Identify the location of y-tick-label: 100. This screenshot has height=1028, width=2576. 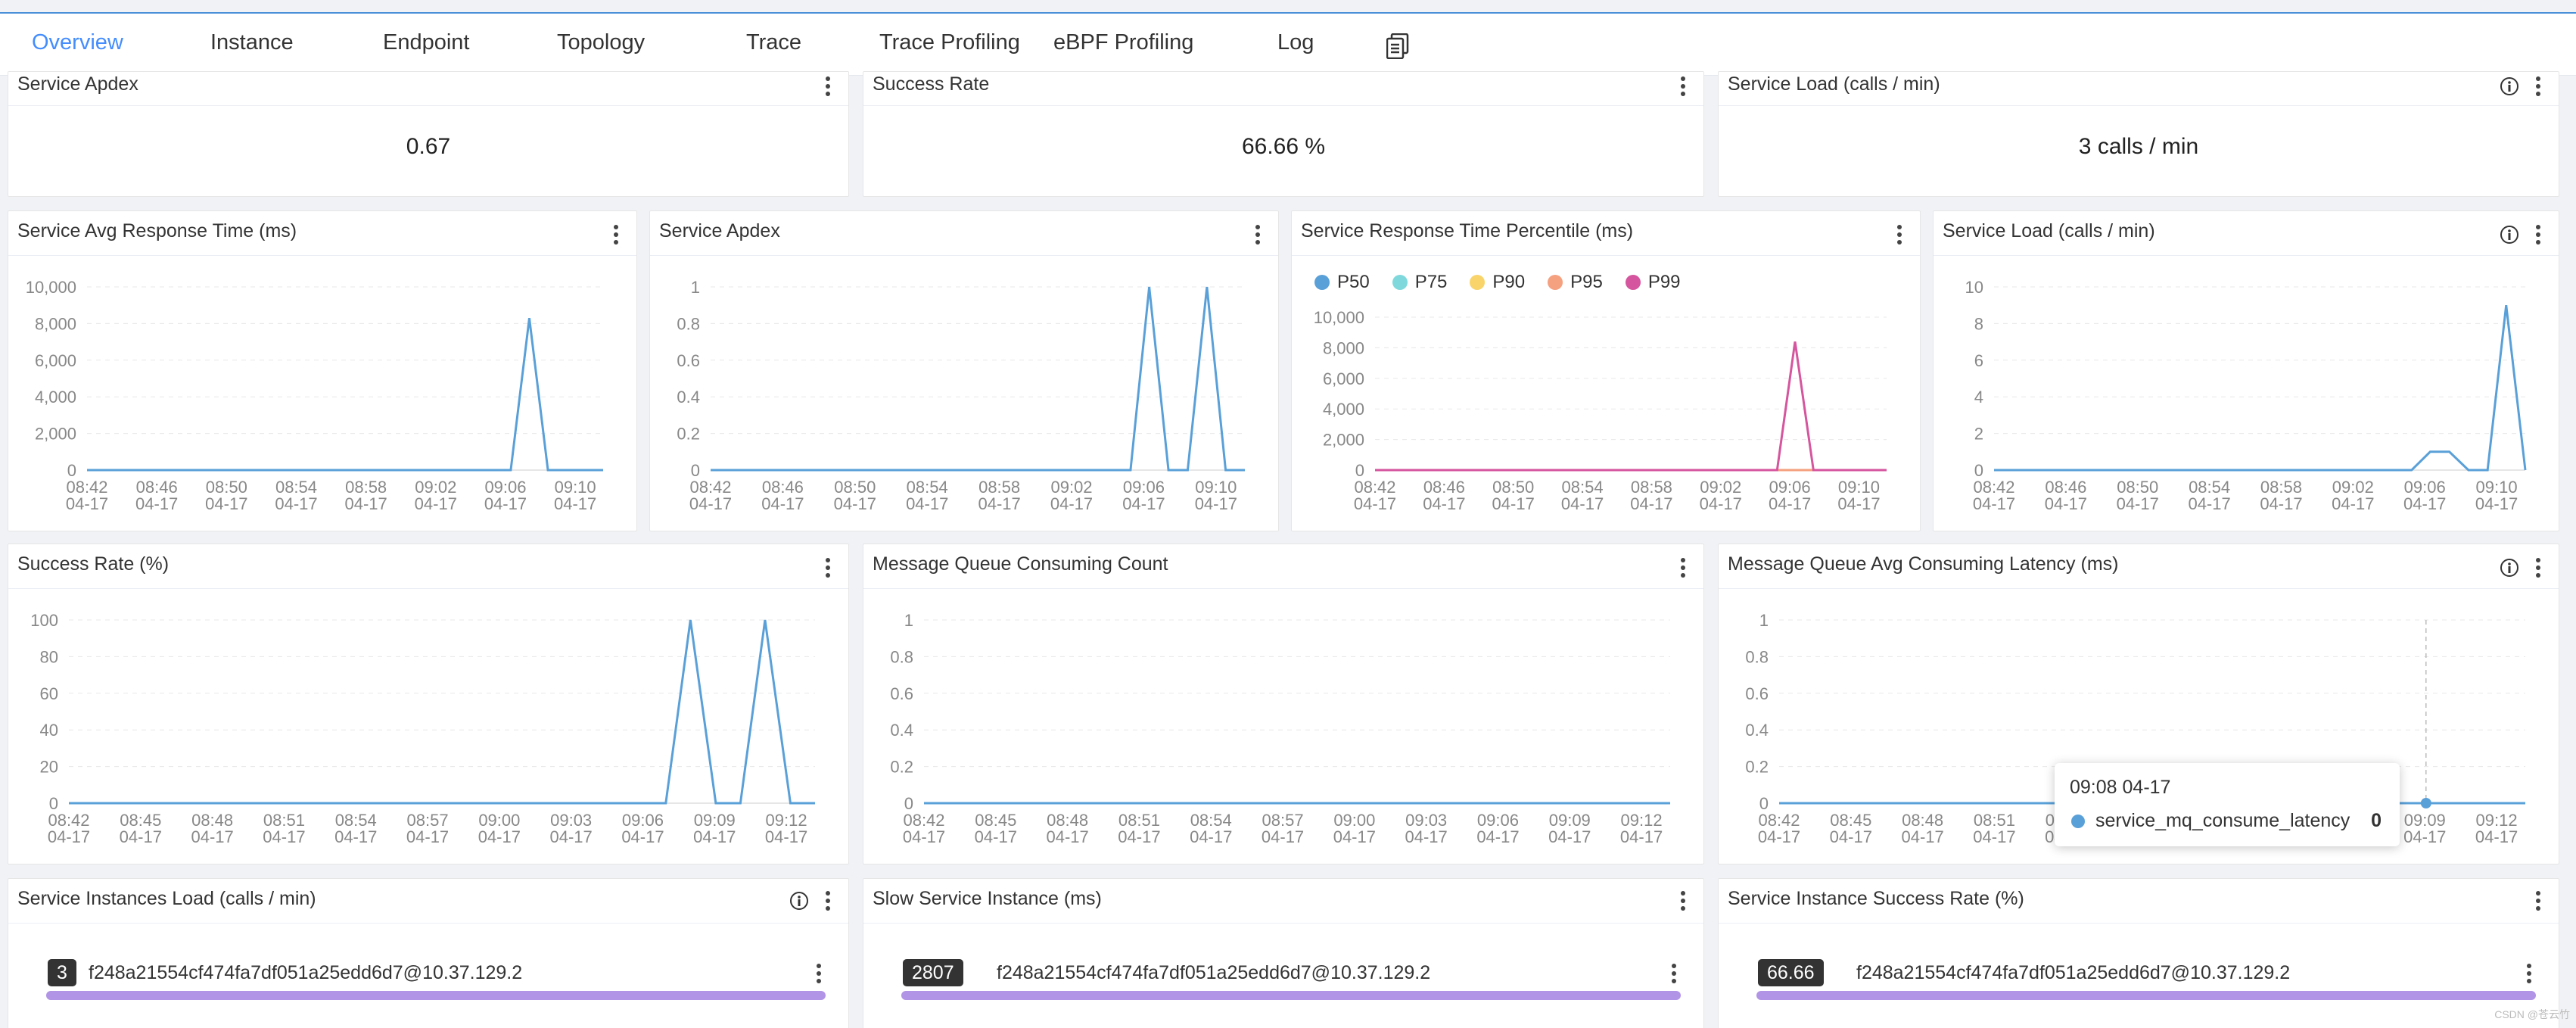
(44, 620).